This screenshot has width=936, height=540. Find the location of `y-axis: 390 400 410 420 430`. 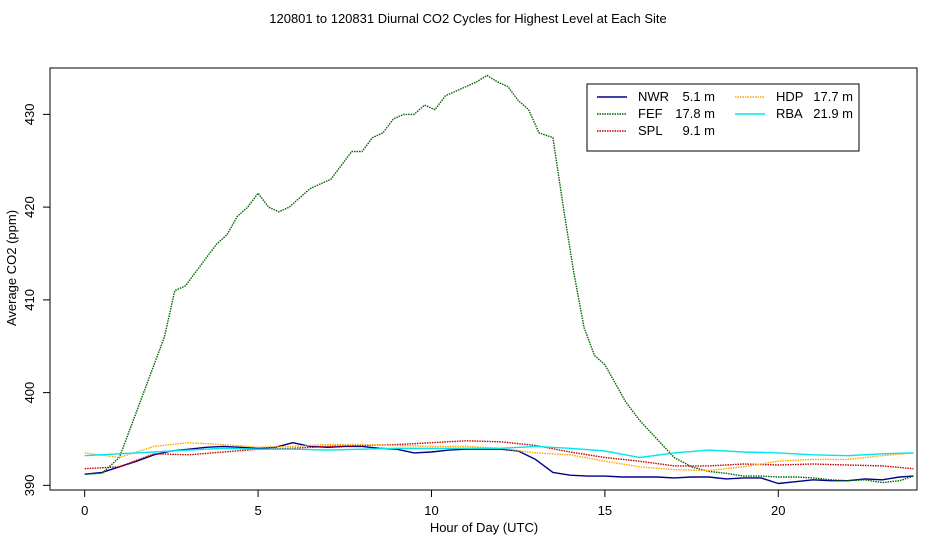

y-axis: 390 400 410 420 430 is located at coordinates (36, 300).